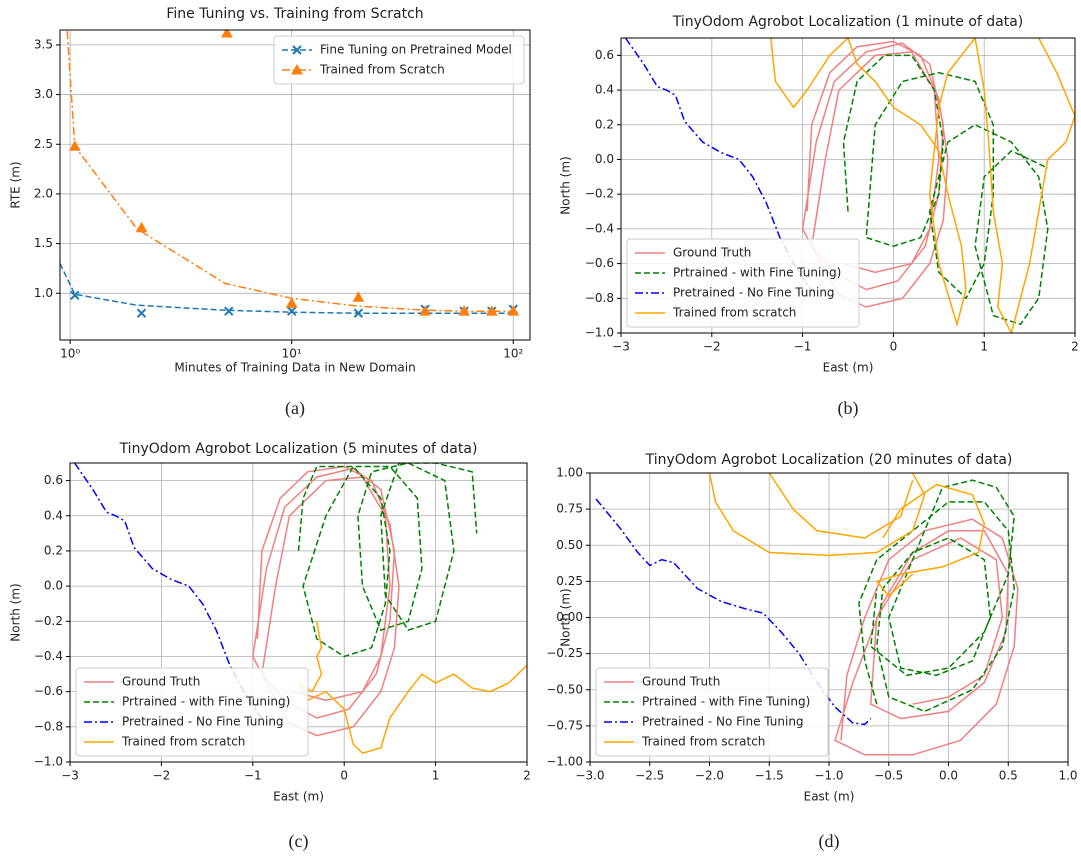 The image size is (1081, 859). What do you see at coordinates (569, 581) in the screenshot?
I see `y-tick-label: 0.25` at bounding box center [569, 581].